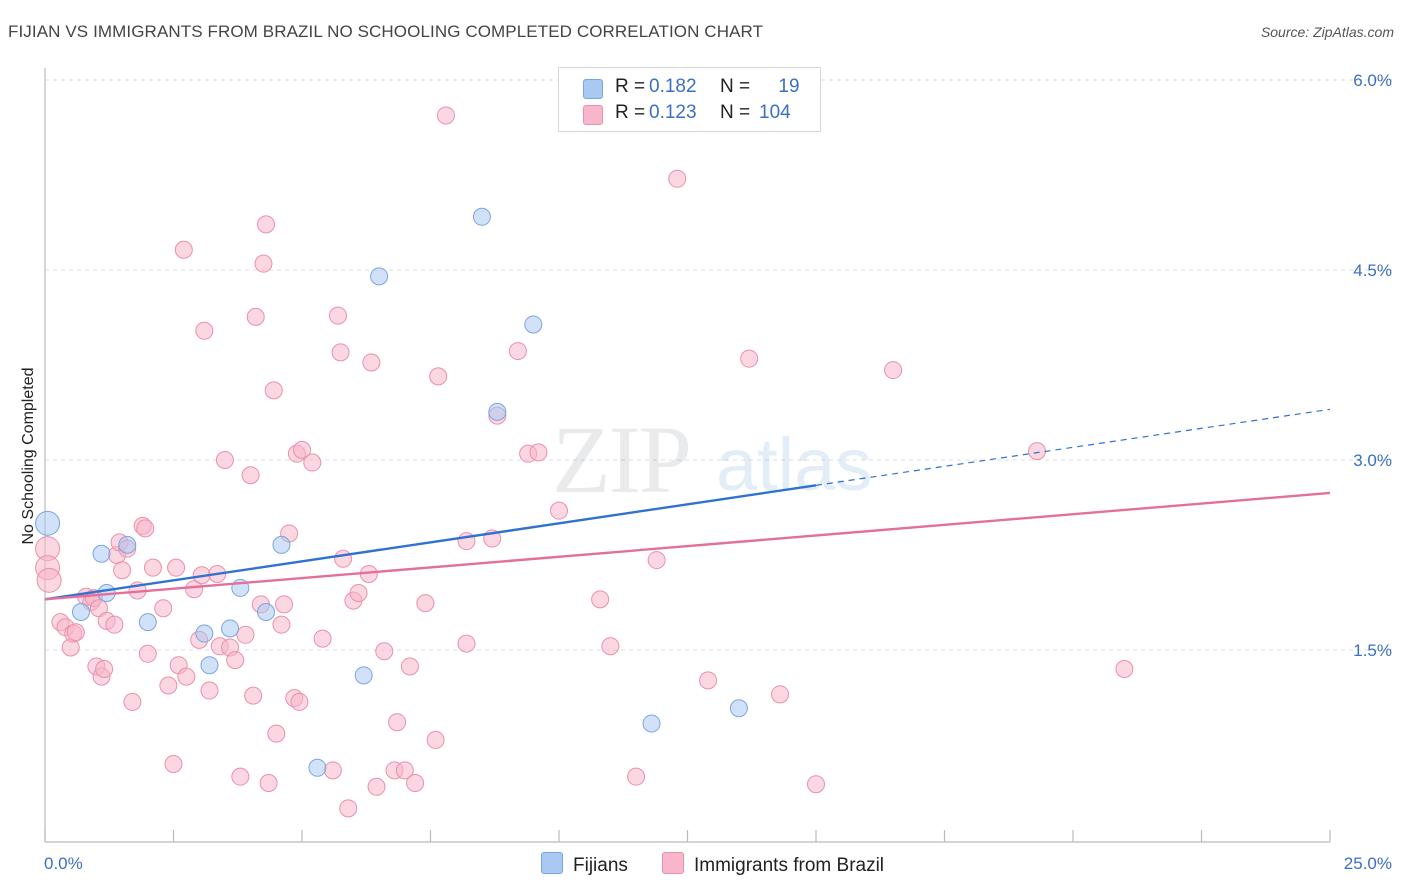 This screenshot has width=1406, height=892. Describe the element at coordinates (1327, 32) in the screenshot. I see `source-label: Source: ZipAtlas.com` at that location.